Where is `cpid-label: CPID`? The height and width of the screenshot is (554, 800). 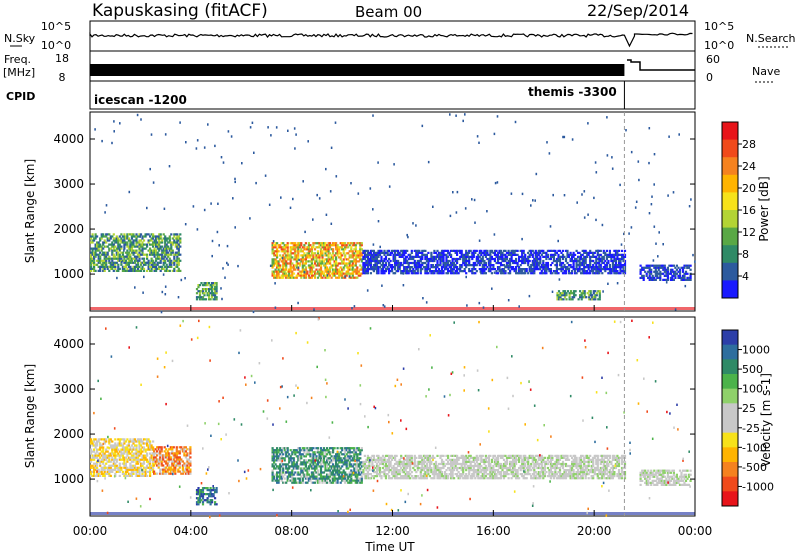 cpid-label: CPID is located at coordinates (20, 96).